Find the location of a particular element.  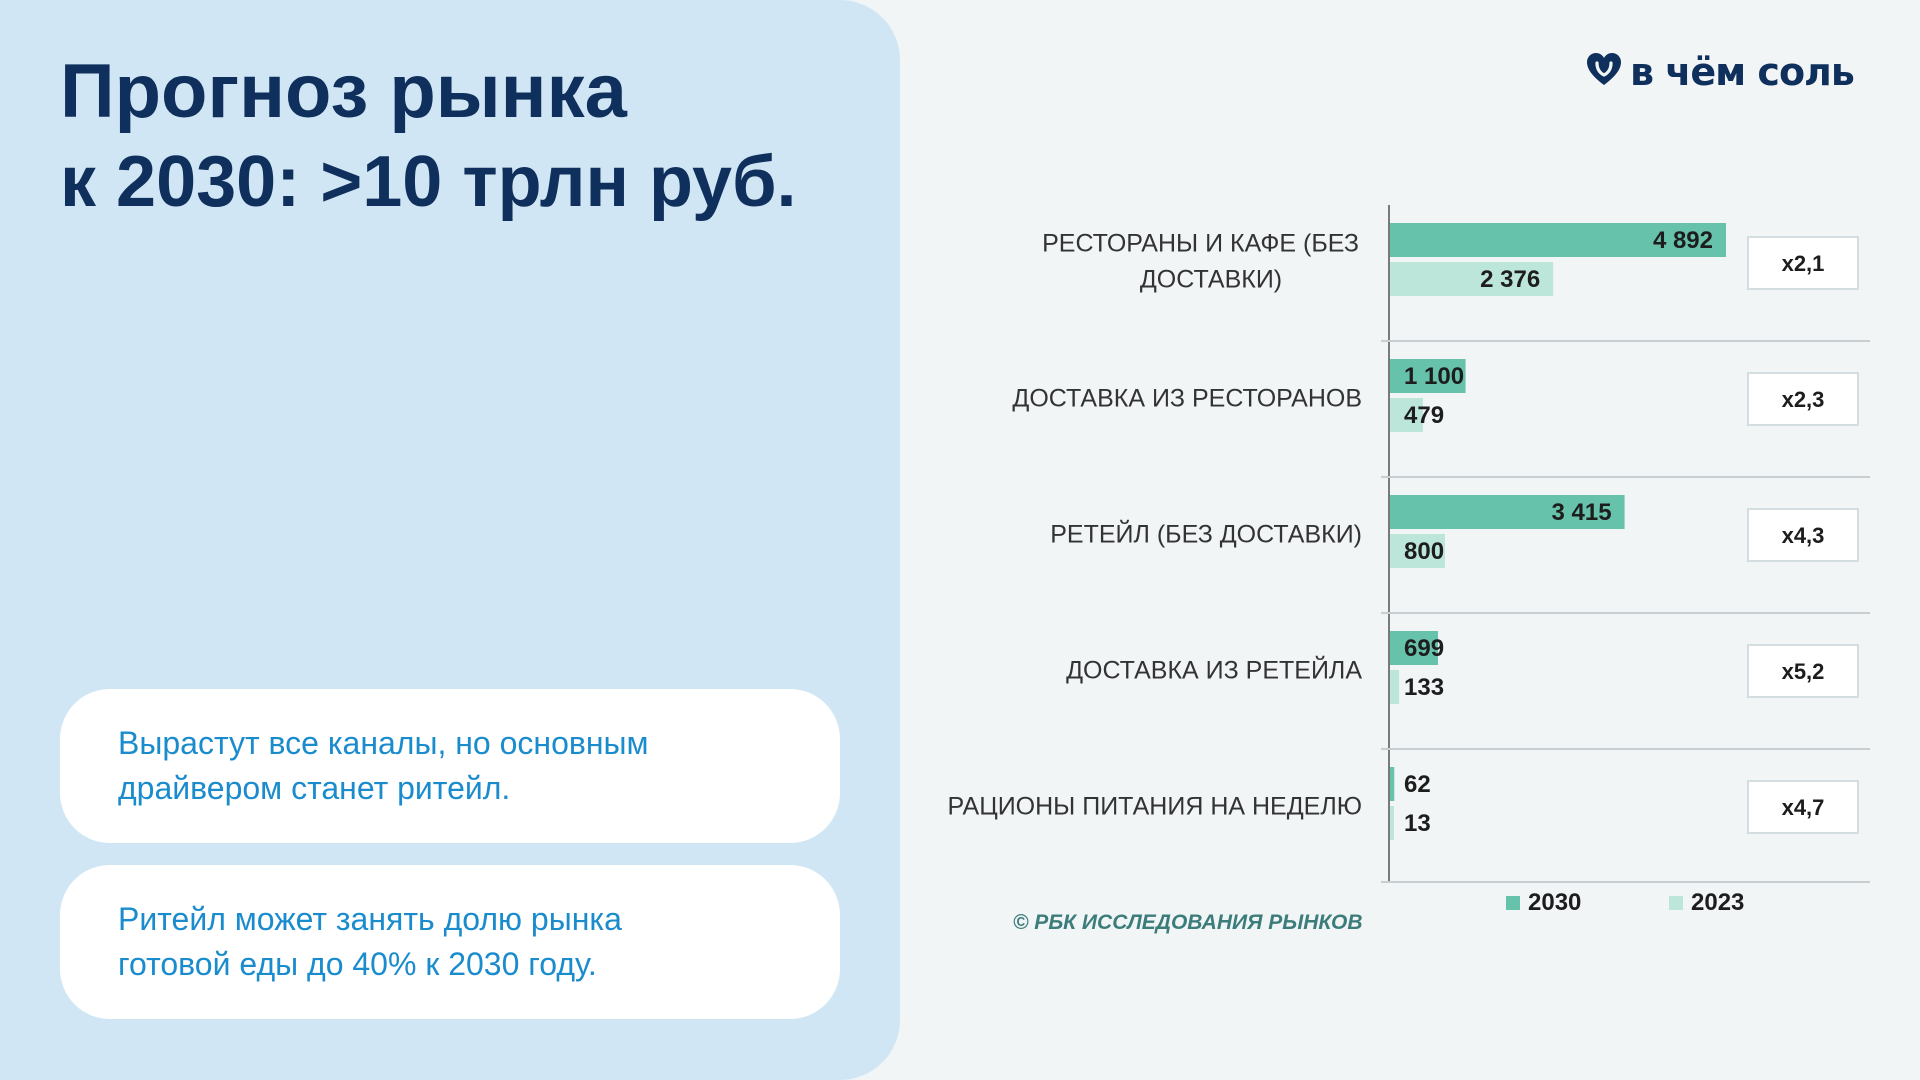

category-label-3: РЕТЕЙЛ (БЕЗ ДОСТАВКИ) is located at coordinates (1206, 534).